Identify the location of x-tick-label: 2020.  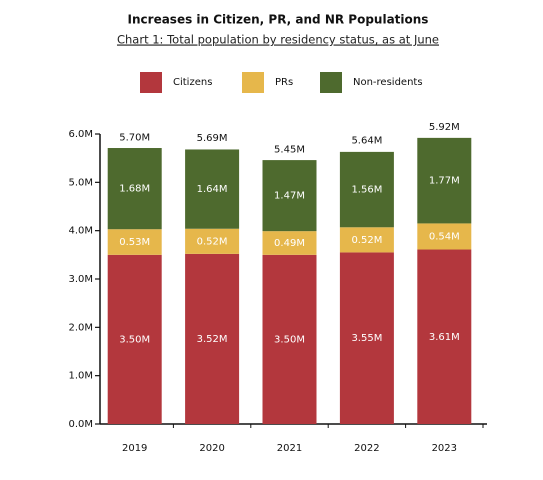
(211, 448).